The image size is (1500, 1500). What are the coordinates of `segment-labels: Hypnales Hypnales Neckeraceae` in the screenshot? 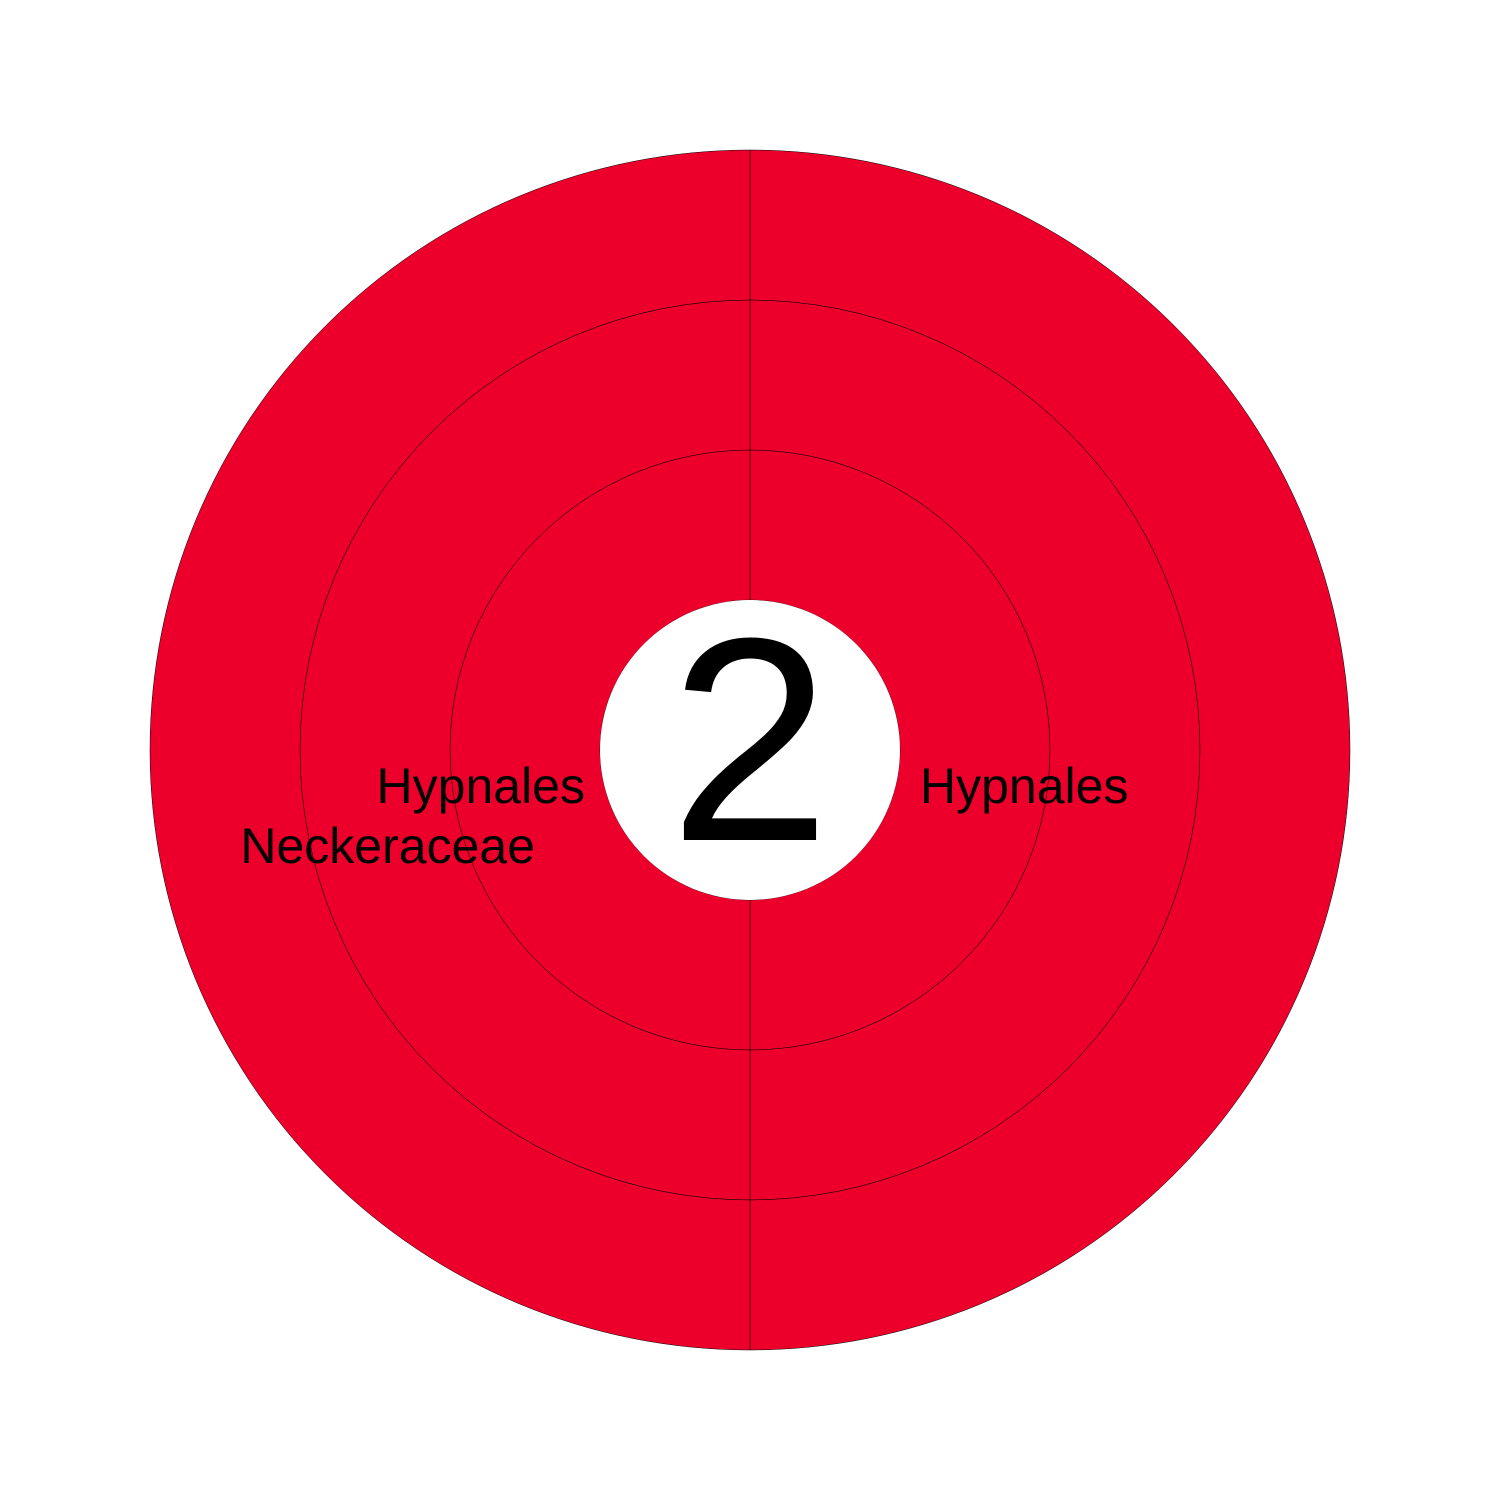 It's located at (684, 816).